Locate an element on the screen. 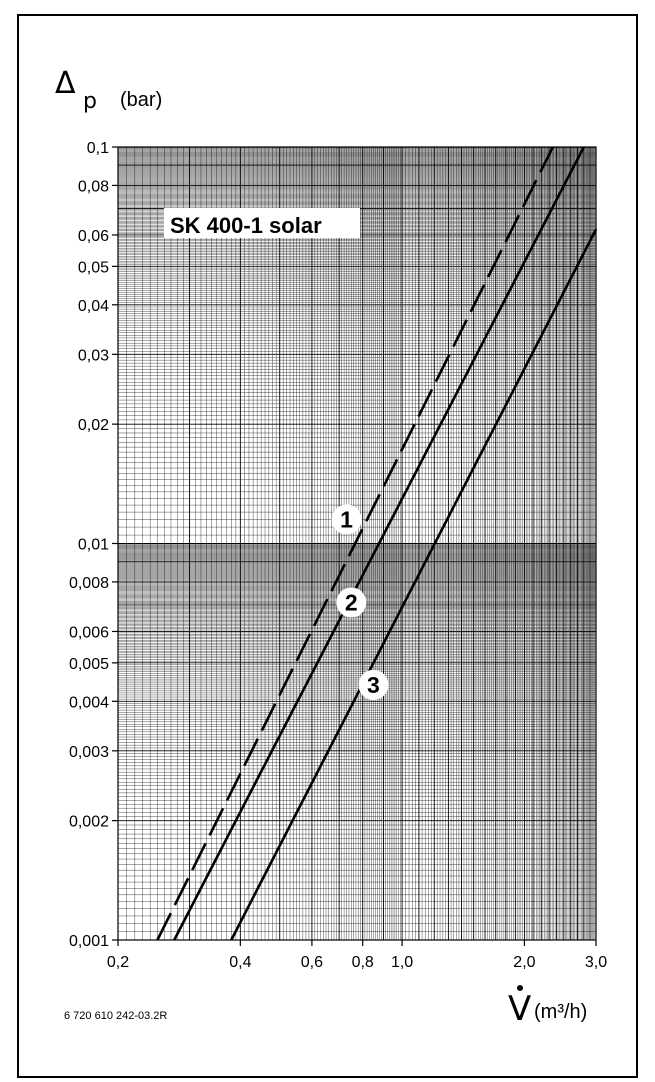  y-tick-label: 0,03 is located at coordinates (93, 355).